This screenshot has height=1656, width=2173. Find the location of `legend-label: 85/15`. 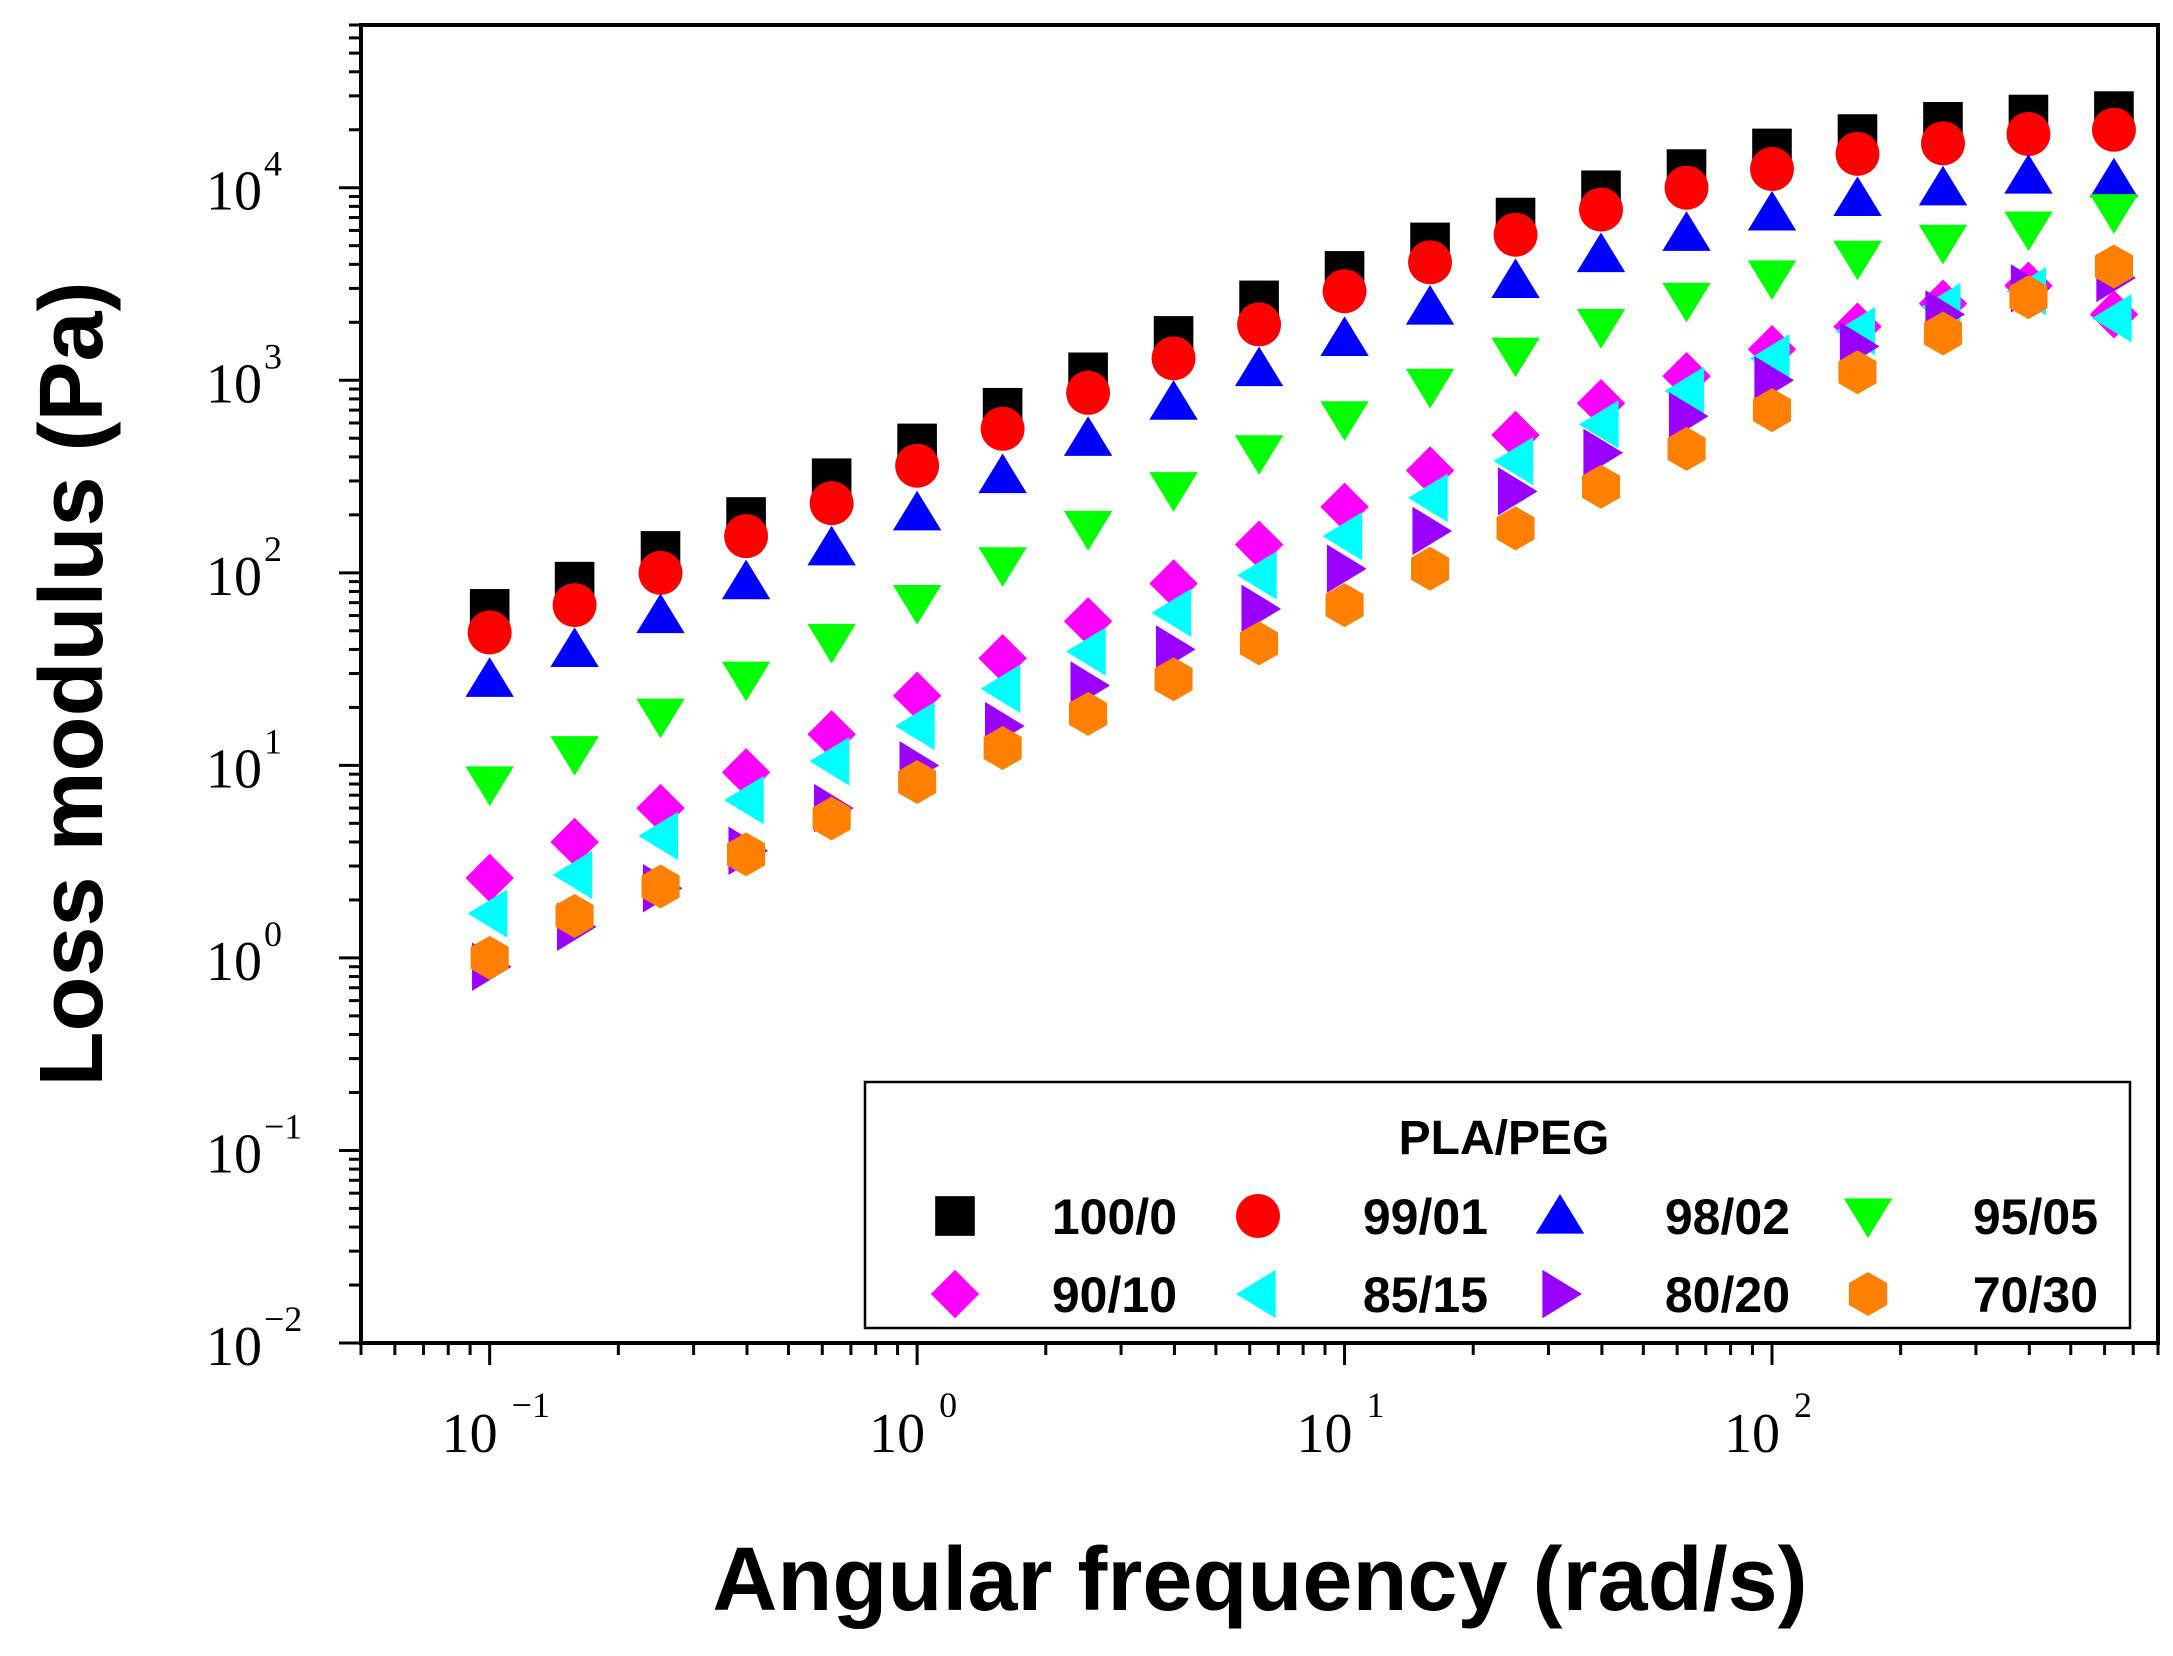

legend-label: 85/15 is located at coordinates (1425, 1295).